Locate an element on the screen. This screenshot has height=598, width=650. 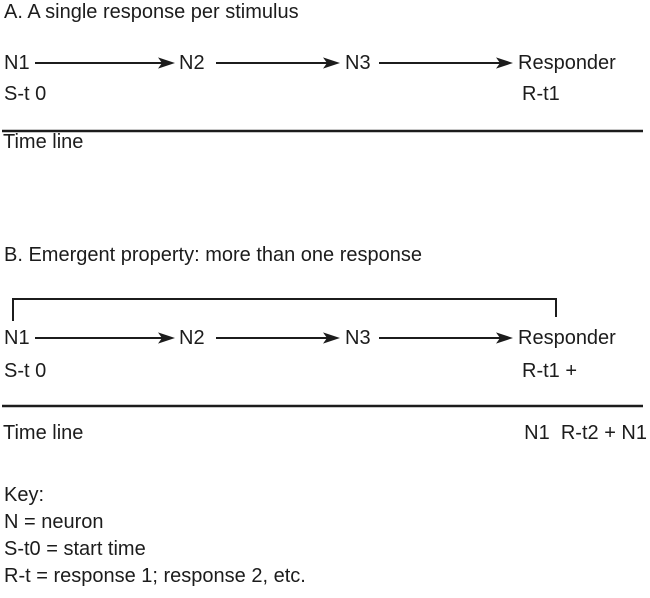
arrowhead-a-n1-n2 is located at coordinates (166, 63).